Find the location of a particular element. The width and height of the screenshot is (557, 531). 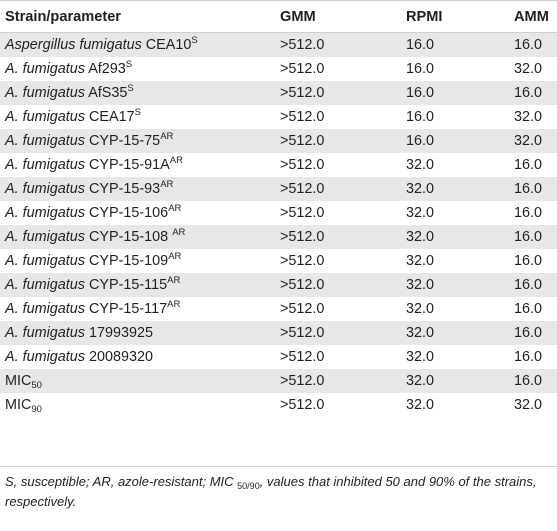

table-row: A. fumigatus 20089320 >512.0 32.0 16.0 is located at coordinates (278, 357).